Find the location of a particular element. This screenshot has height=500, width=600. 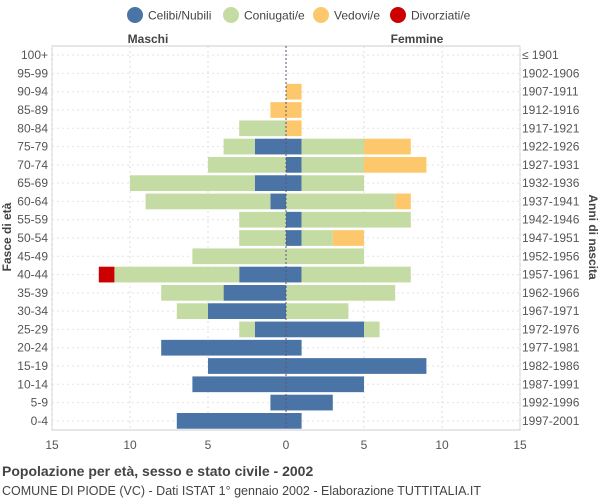

age-tick-label: 40-44 is located at coordinates (32, 275).